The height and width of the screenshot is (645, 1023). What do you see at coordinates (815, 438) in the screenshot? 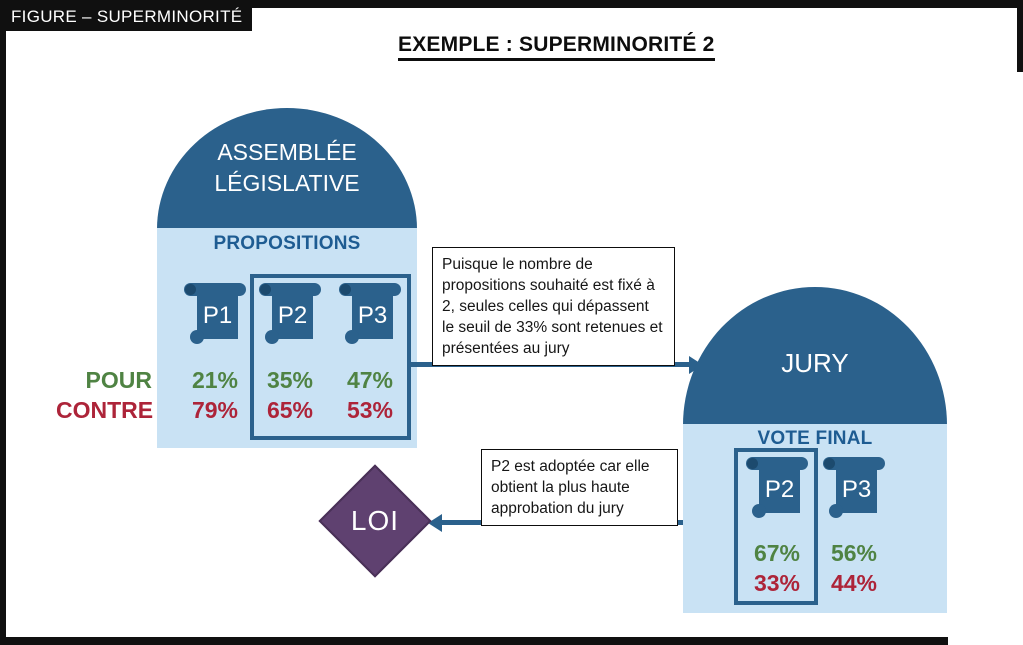
I see `jury-section-label: VOTE FINAL` at bounding box center [815, 438].